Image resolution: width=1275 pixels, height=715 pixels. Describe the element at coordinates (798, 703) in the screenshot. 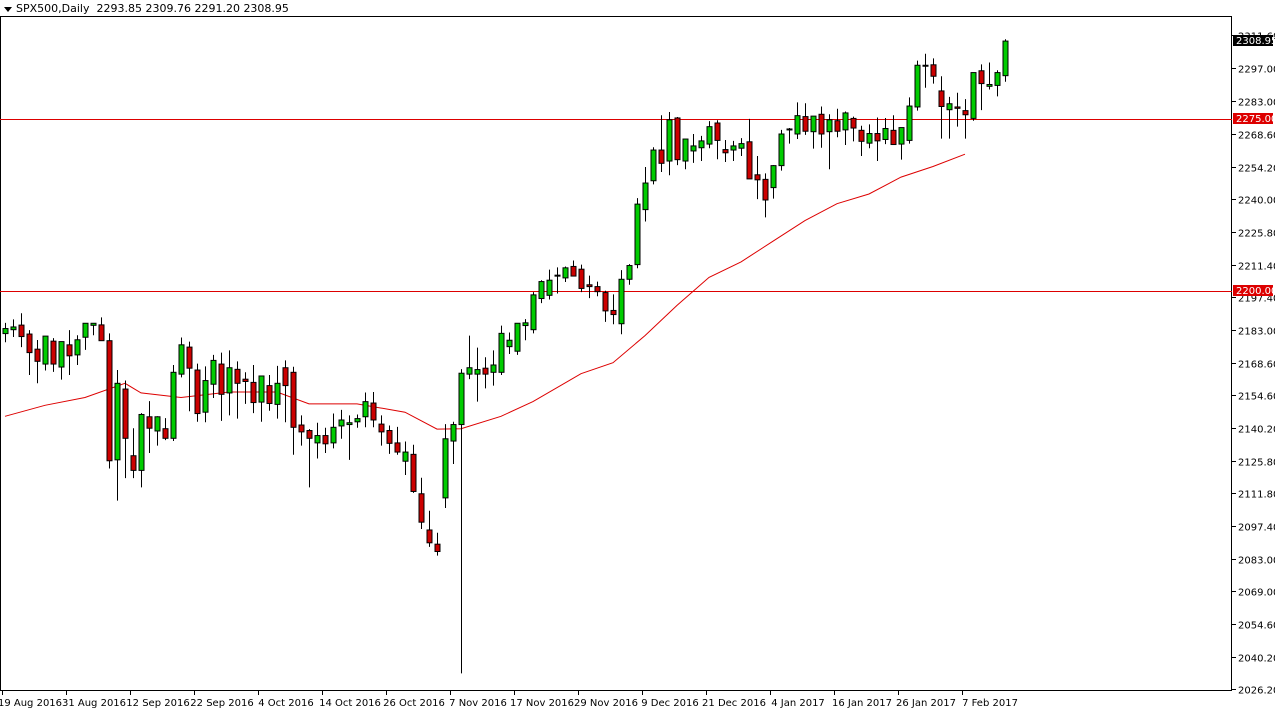

I see `x-tick-label: 4 Jan 2017` at that location.